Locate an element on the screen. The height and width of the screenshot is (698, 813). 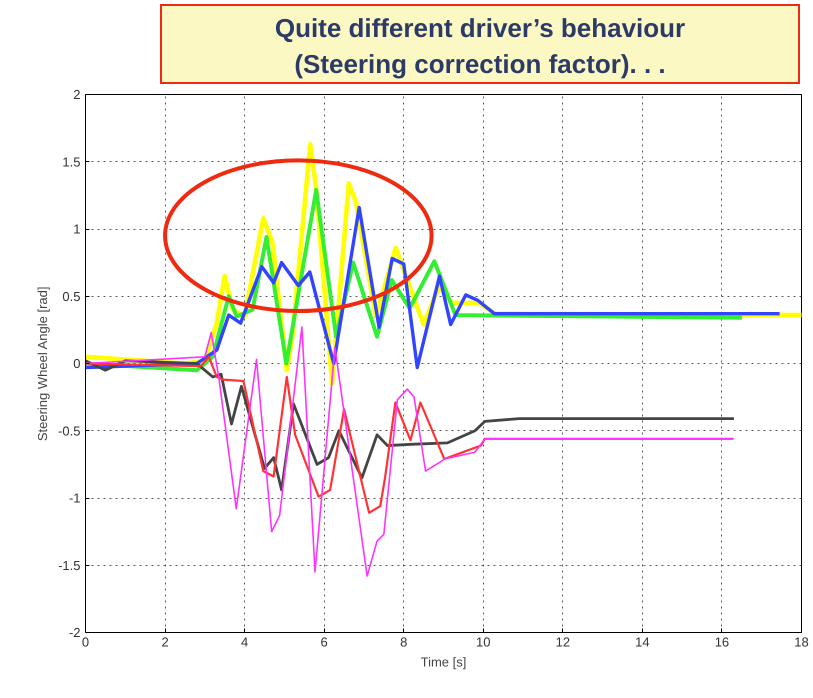
text: Quite different driver’s behaviour (Steering correction factor). . . is located at coordinates (480, 47).